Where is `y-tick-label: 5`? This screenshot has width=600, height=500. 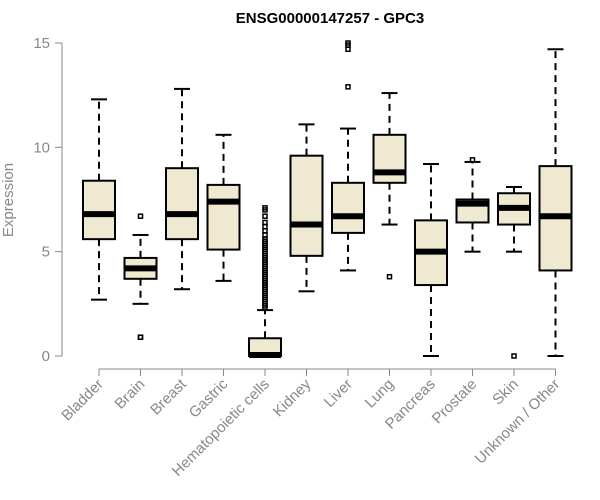
y-tick-label: 5 is located at coordinates (46, 252).